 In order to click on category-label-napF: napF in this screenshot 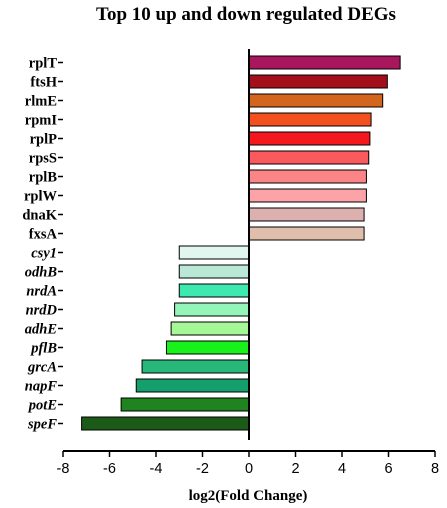, I will do `click(41, 387)`.